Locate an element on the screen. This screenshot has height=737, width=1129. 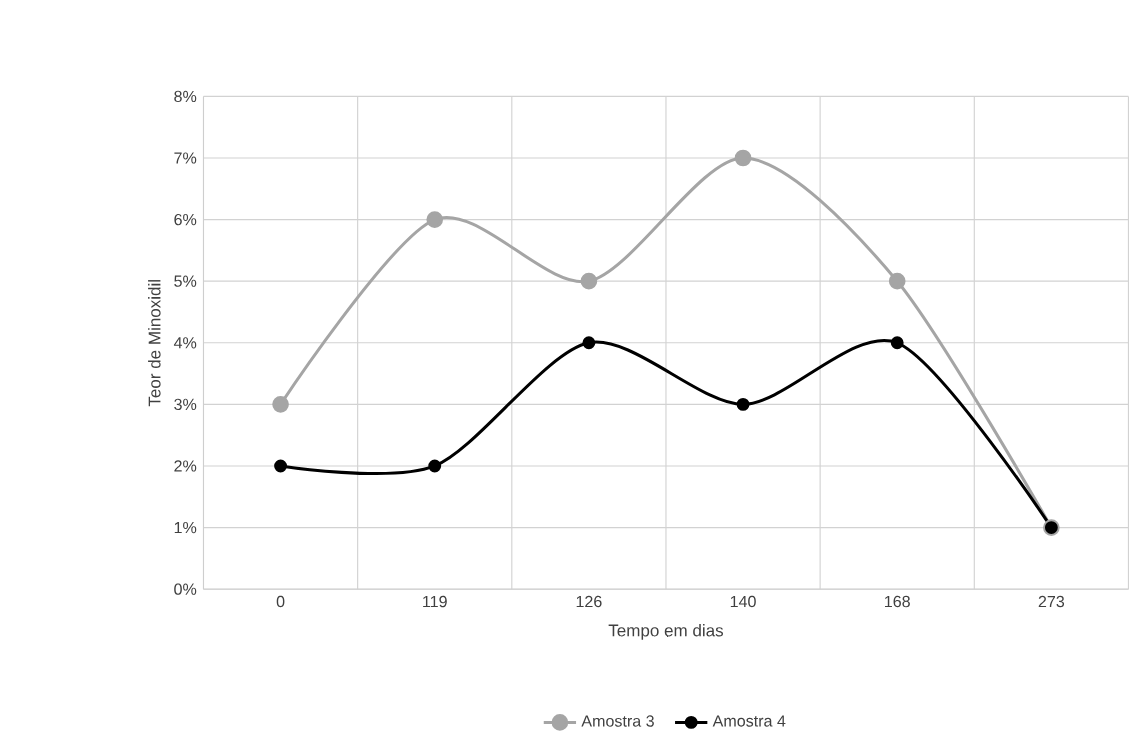
y-tick-label: 1% is located at coordinates (185, 527).